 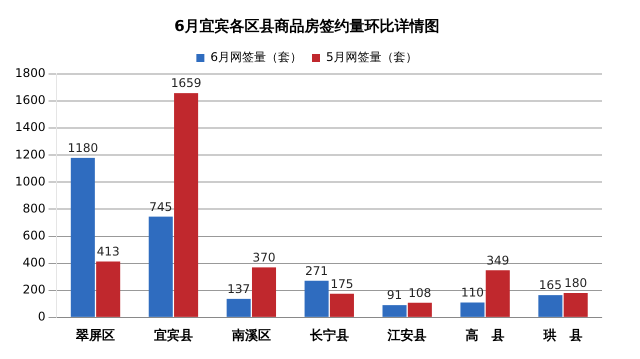 I want to click on data-label: 180, so click(x=576, y=283).